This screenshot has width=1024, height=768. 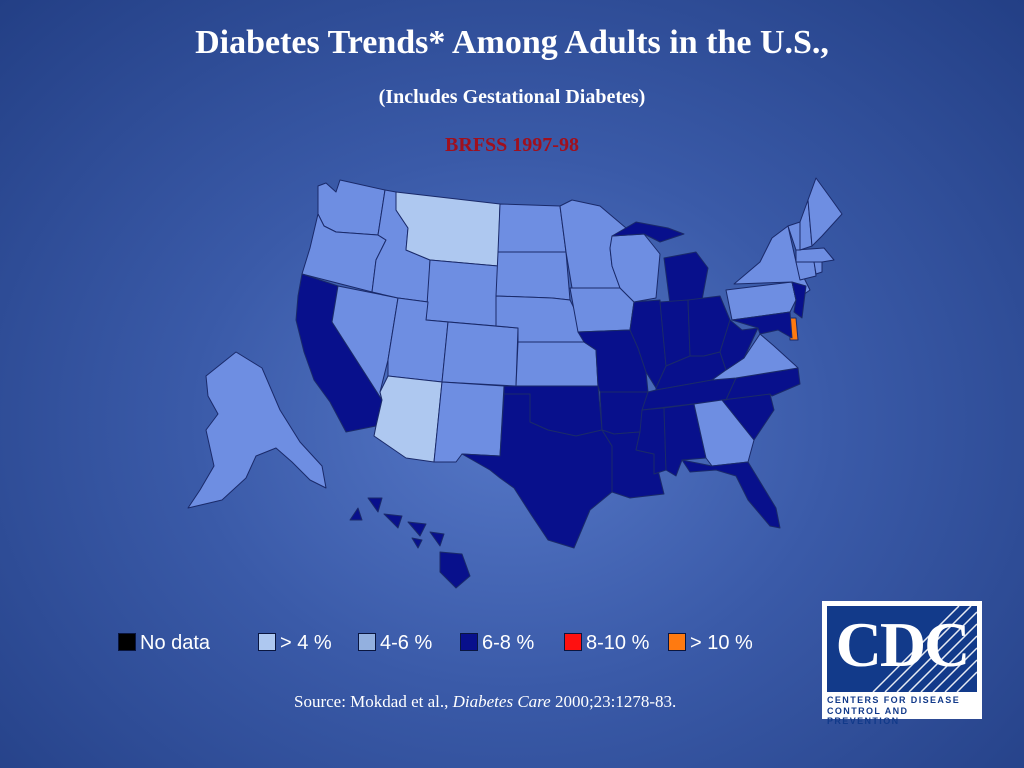 What do you see at coordinates (761, 301) in the screenshot?
I see `state-pennsylvania` at bounding box center [761, 301].